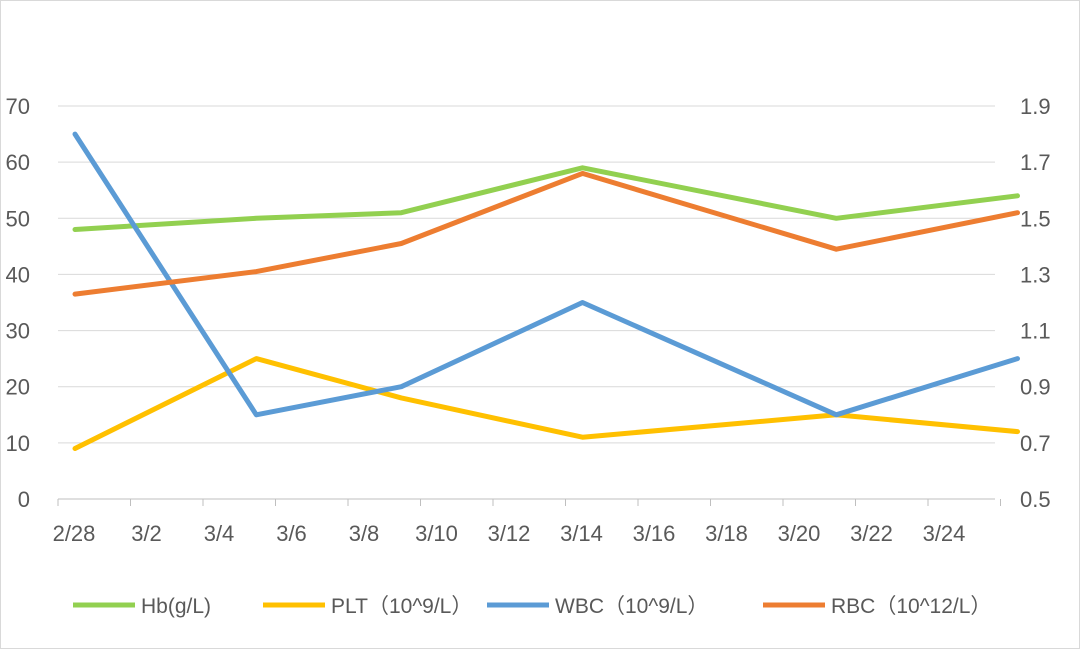 This screenshot has width=1080, height=649. I want to click on x-tick-label: 3/18, so click(726, 533).